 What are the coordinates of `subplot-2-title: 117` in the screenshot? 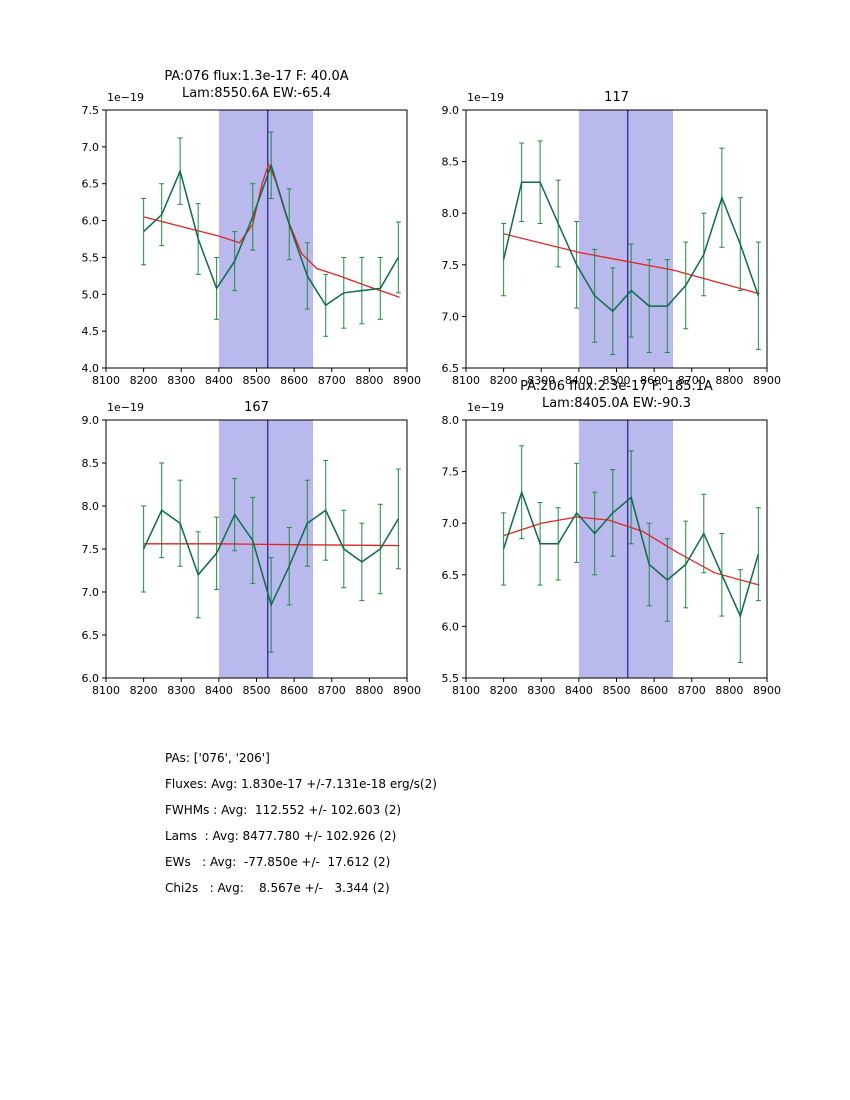 It's located at (616, 97).